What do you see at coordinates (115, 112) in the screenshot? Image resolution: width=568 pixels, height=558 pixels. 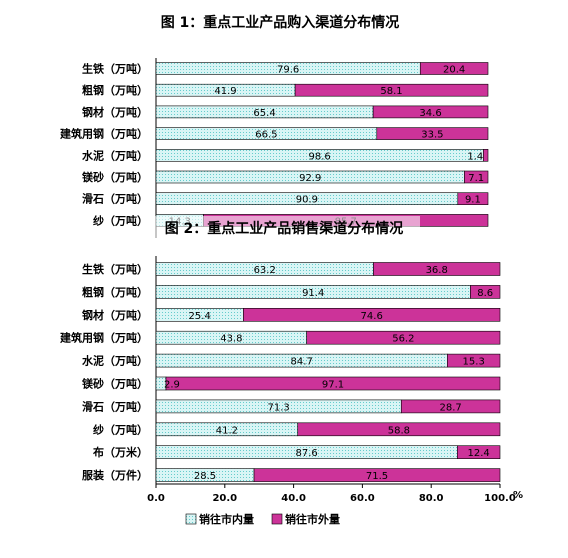 I see `chart-1-category-label: 钢材（万吨）` at bounding box center [115, 112].